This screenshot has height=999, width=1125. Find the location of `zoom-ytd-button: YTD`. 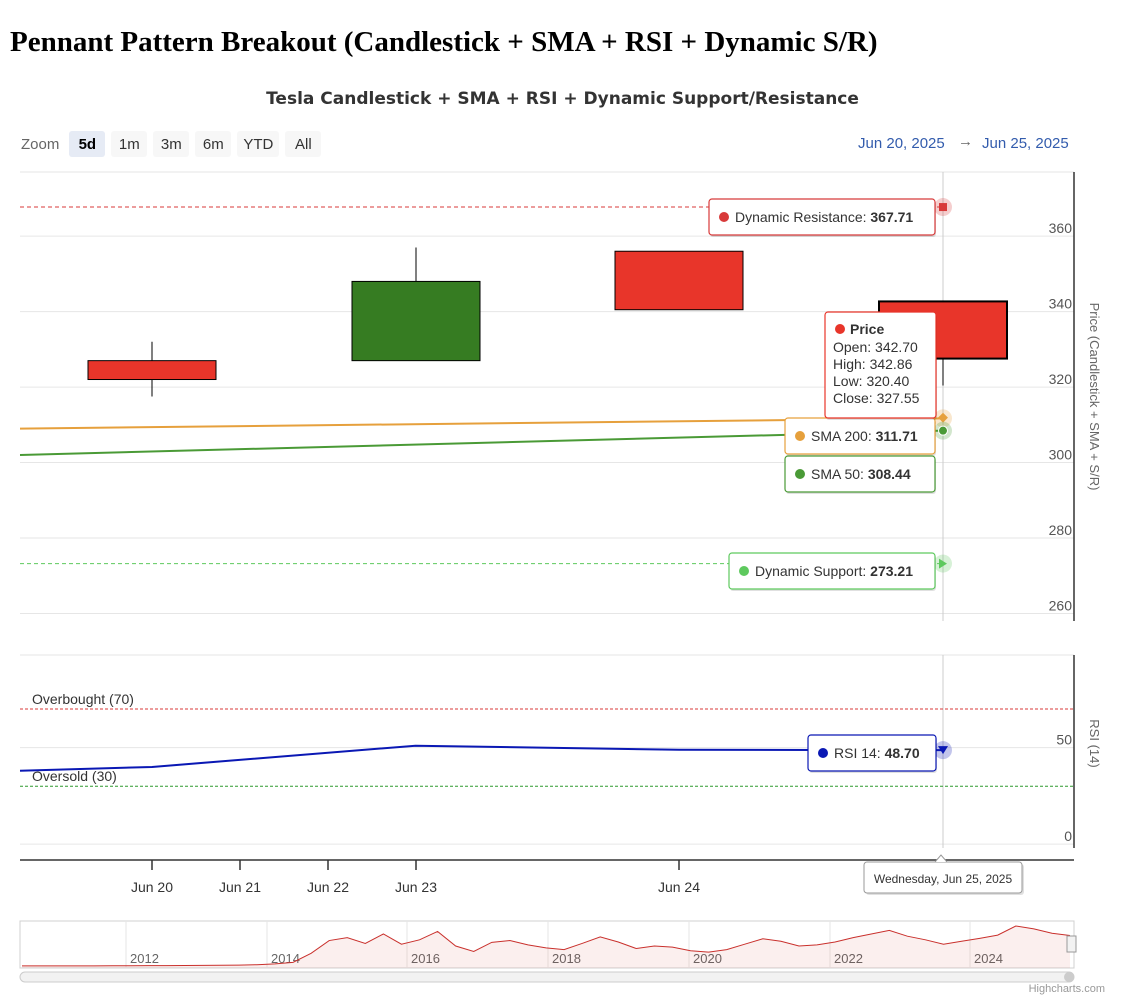

zoom-ytd-button: YTD is located at coordinates (258, 144).